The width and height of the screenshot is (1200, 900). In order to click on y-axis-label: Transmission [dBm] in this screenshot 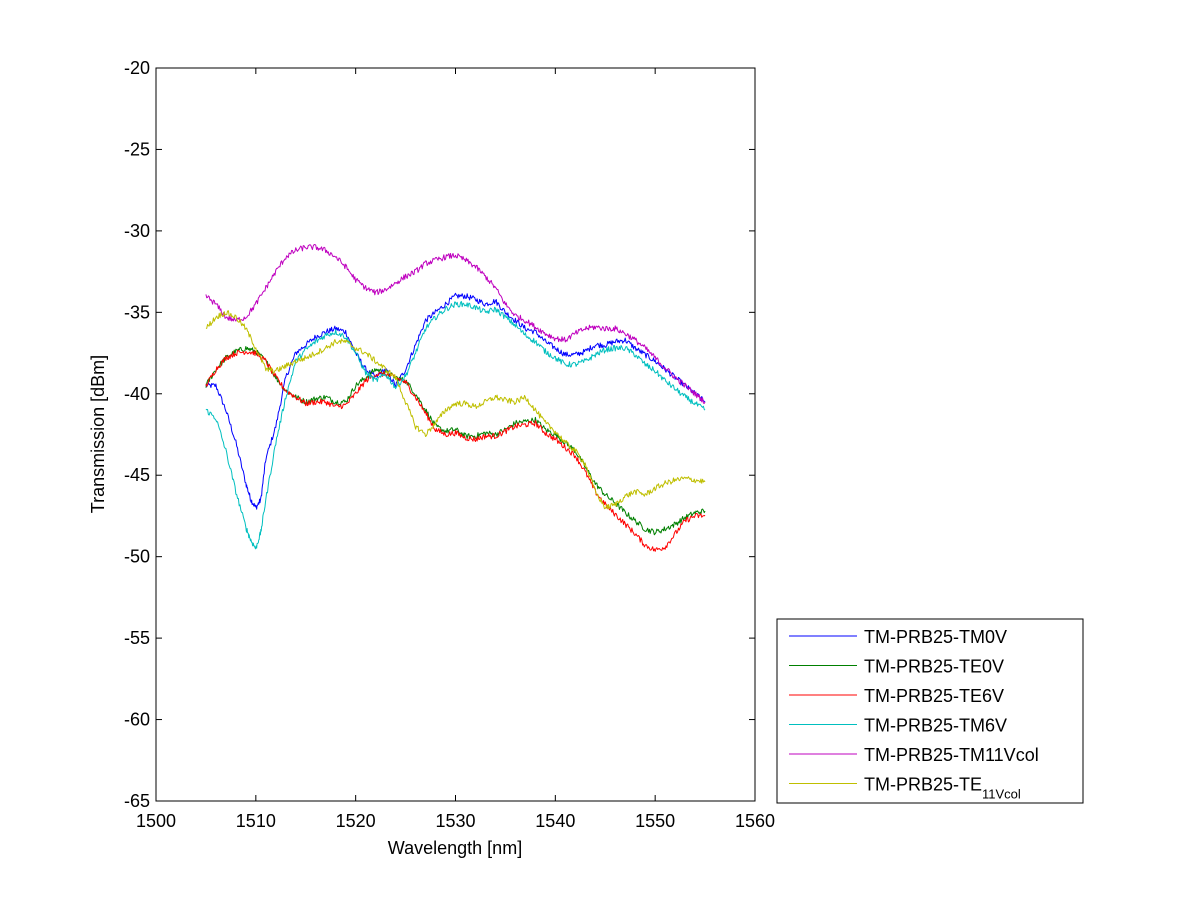, I will do `click(98, 434)`.